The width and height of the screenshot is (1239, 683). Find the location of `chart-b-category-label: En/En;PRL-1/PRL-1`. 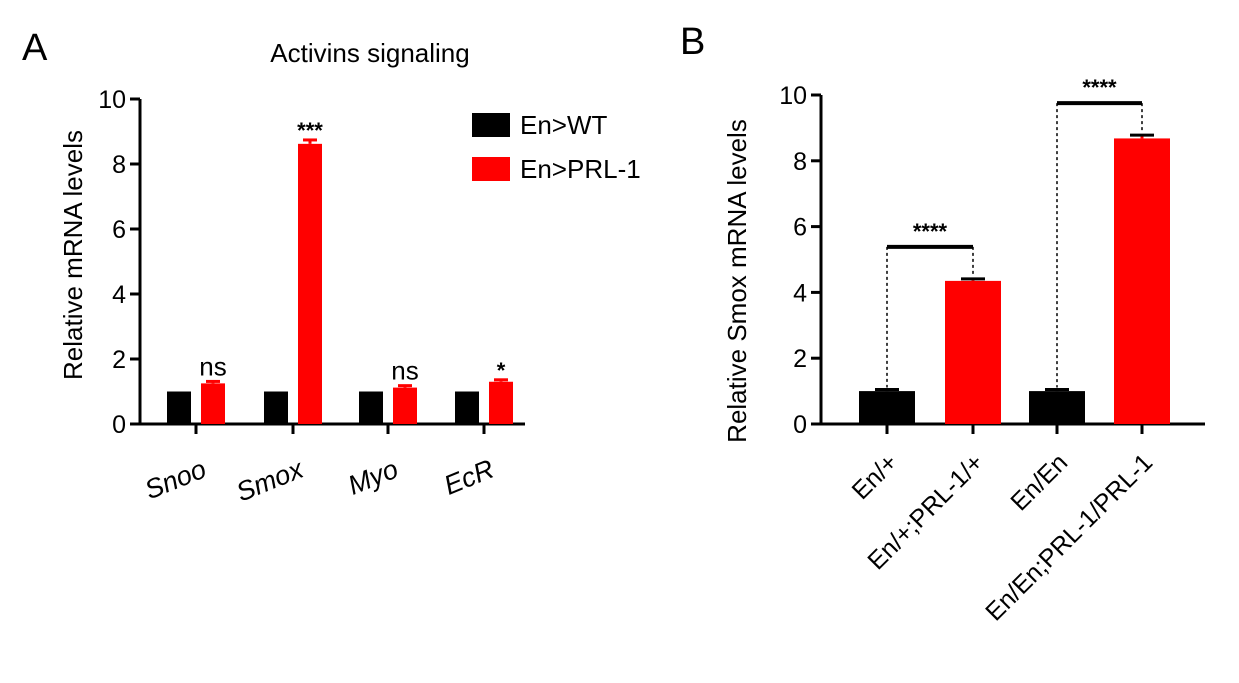

chart-b-category-label: En/En;PRL-1/PRL-1 is located at coordinates (1069, 537).